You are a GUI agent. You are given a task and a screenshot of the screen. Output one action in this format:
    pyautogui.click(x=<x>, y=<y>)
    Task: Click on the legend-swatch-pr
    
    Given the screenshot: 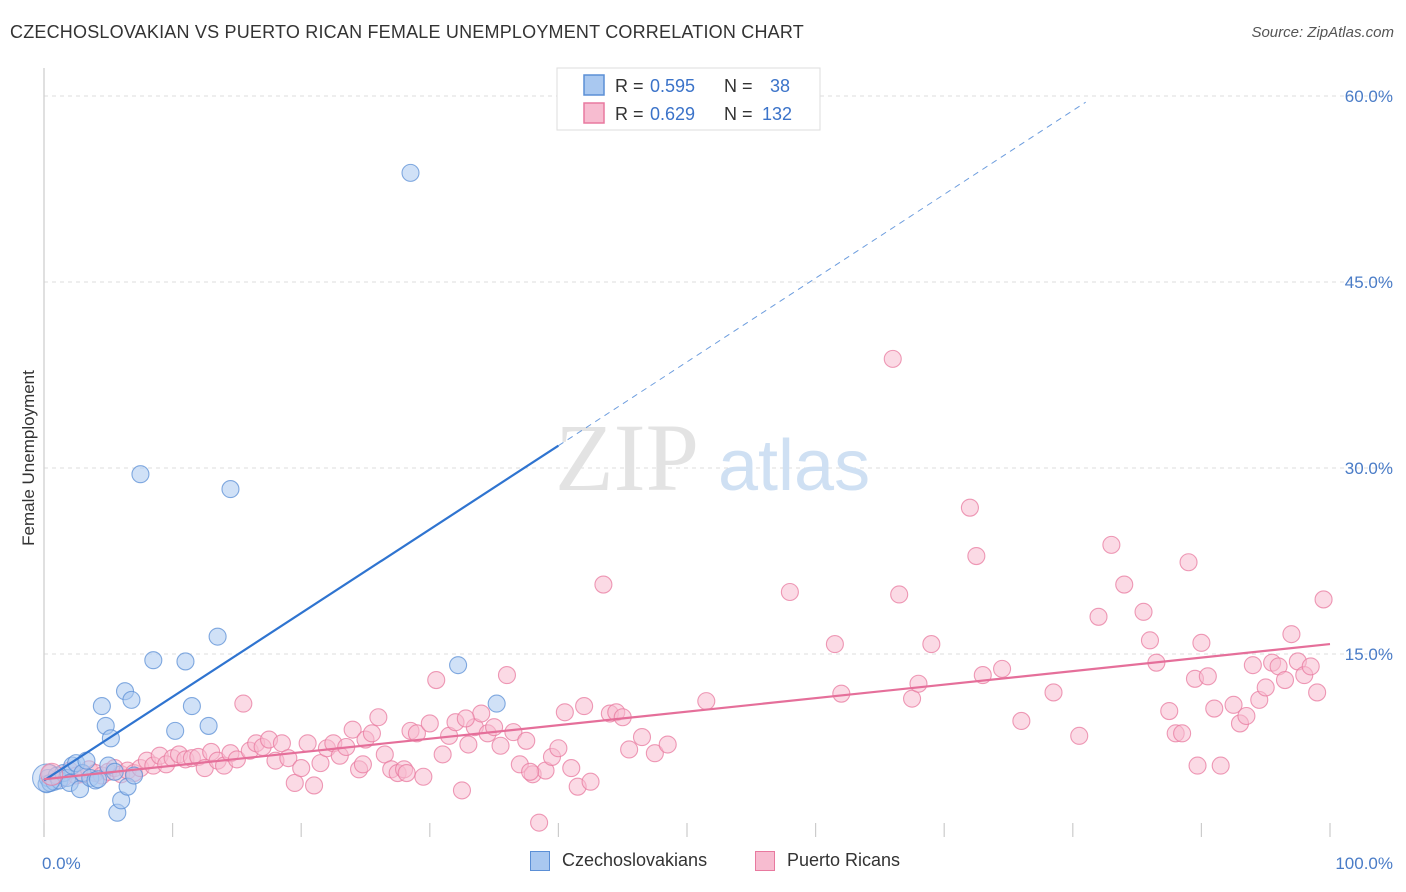 What is the action you would take?
    pyautogui.click(x=594, y=113)
    